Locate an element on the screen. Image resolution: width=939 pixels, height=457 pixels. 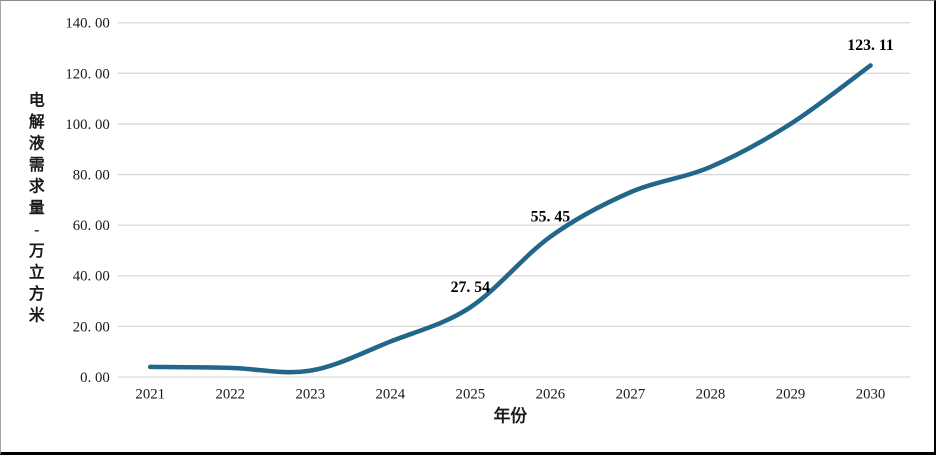
x-tick-label: 2030 is located at coordinates (871, 395).